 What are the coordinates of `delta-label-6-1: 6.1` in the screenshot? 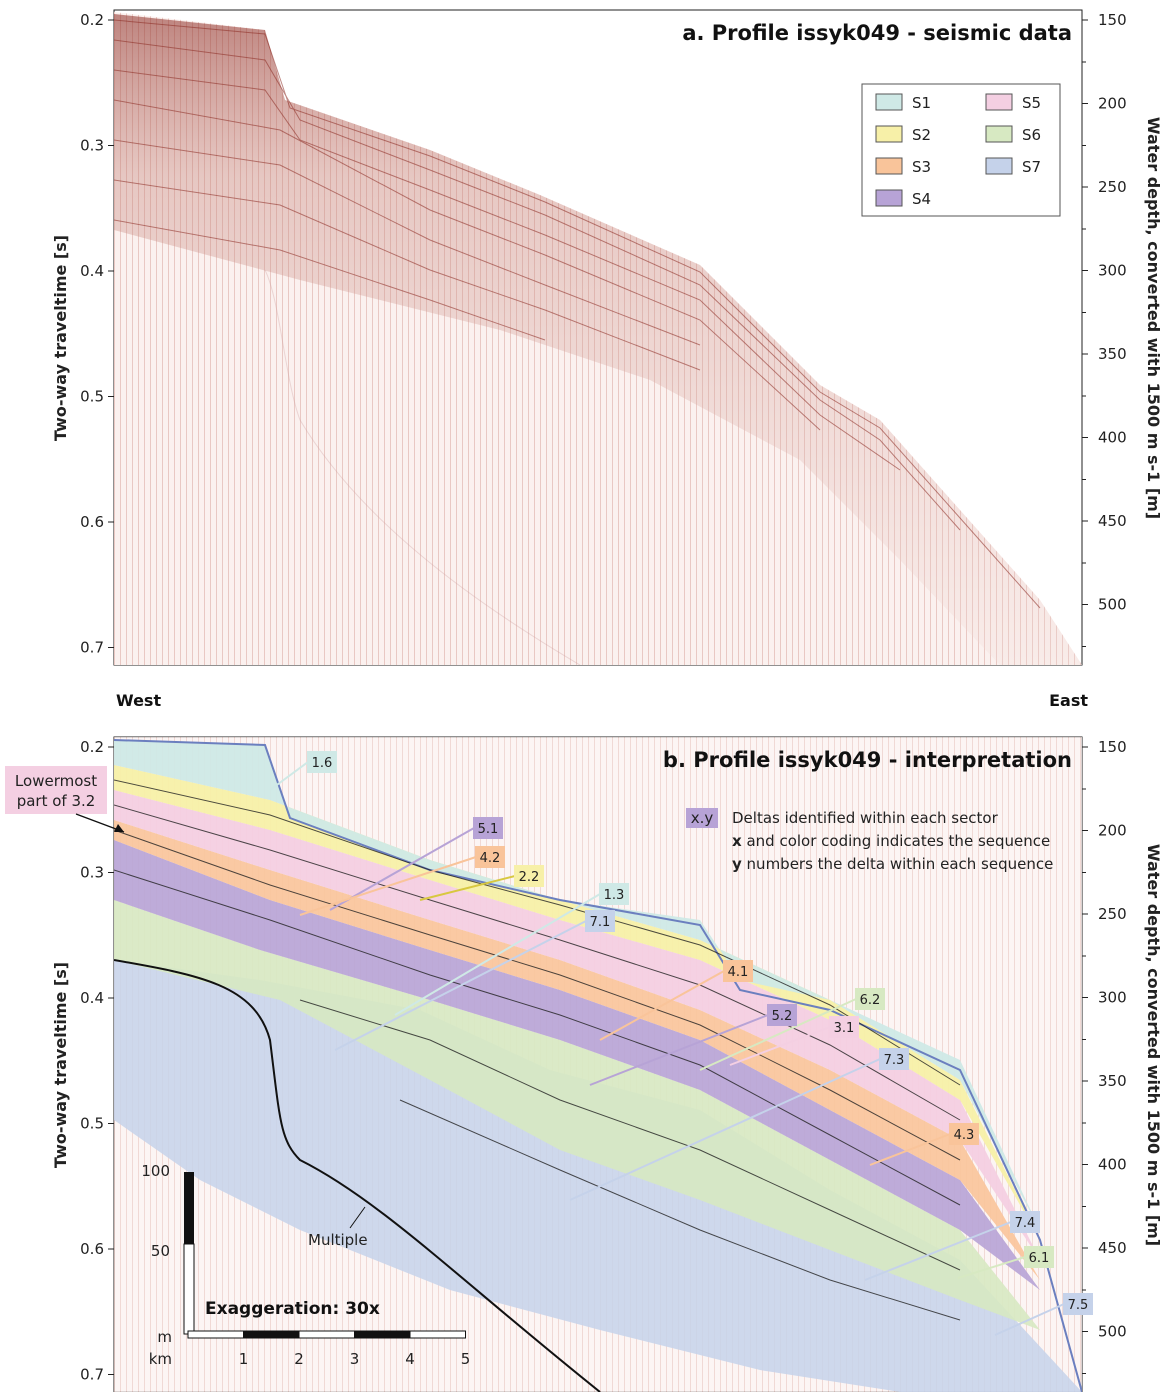 It's located at (1039, 1258).